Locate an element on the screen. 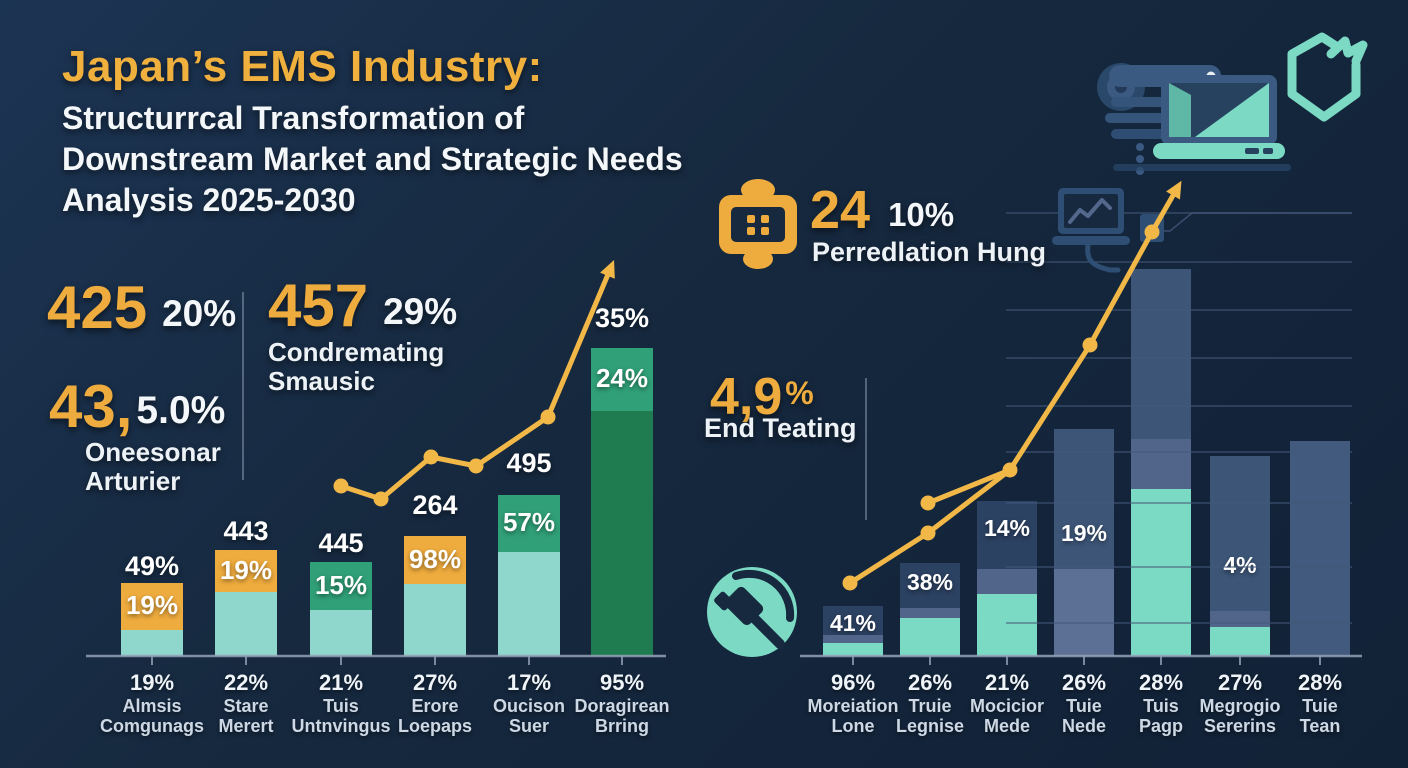 Image resolution: width=1408 pixels, height=768 pixels. x-axis-label-pct: 95% is located at coordinates (622, 682).